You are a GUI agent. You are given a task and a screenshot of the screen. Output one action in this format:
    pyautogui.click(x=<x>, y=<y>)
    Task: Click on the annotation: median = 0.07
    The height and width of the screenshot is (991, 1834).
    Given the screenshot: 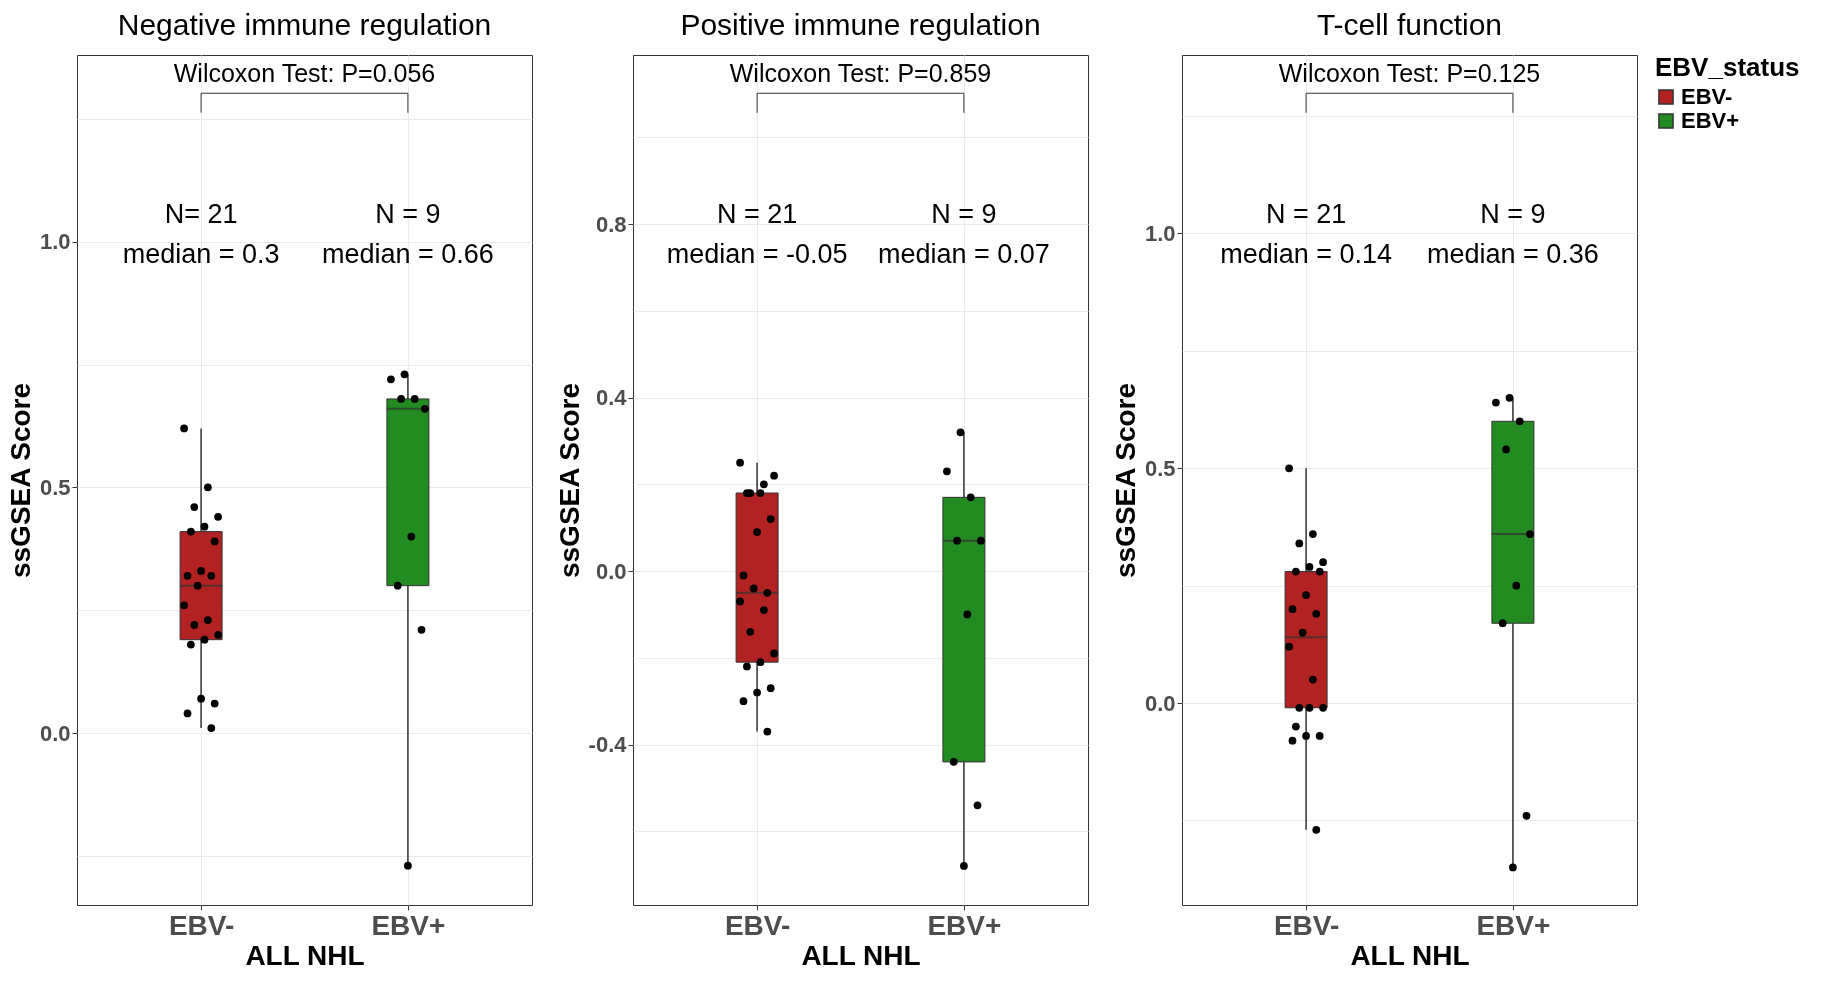 What is the action you would take?
    pyautogui.click(x=963, y=254)
    